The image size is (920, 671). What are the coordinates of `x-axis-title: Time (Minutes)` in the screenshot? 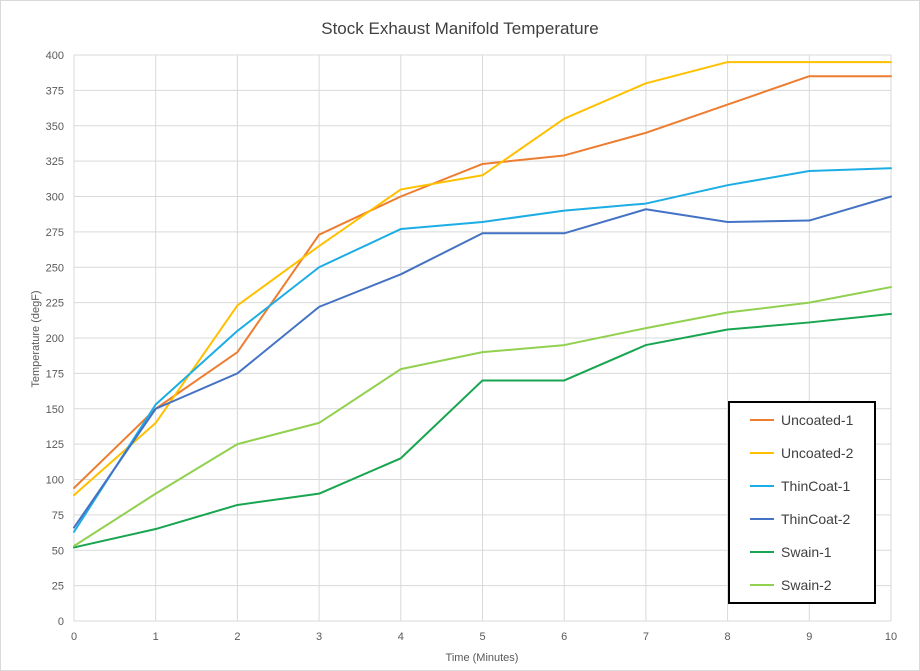 It's located at (482, 658).